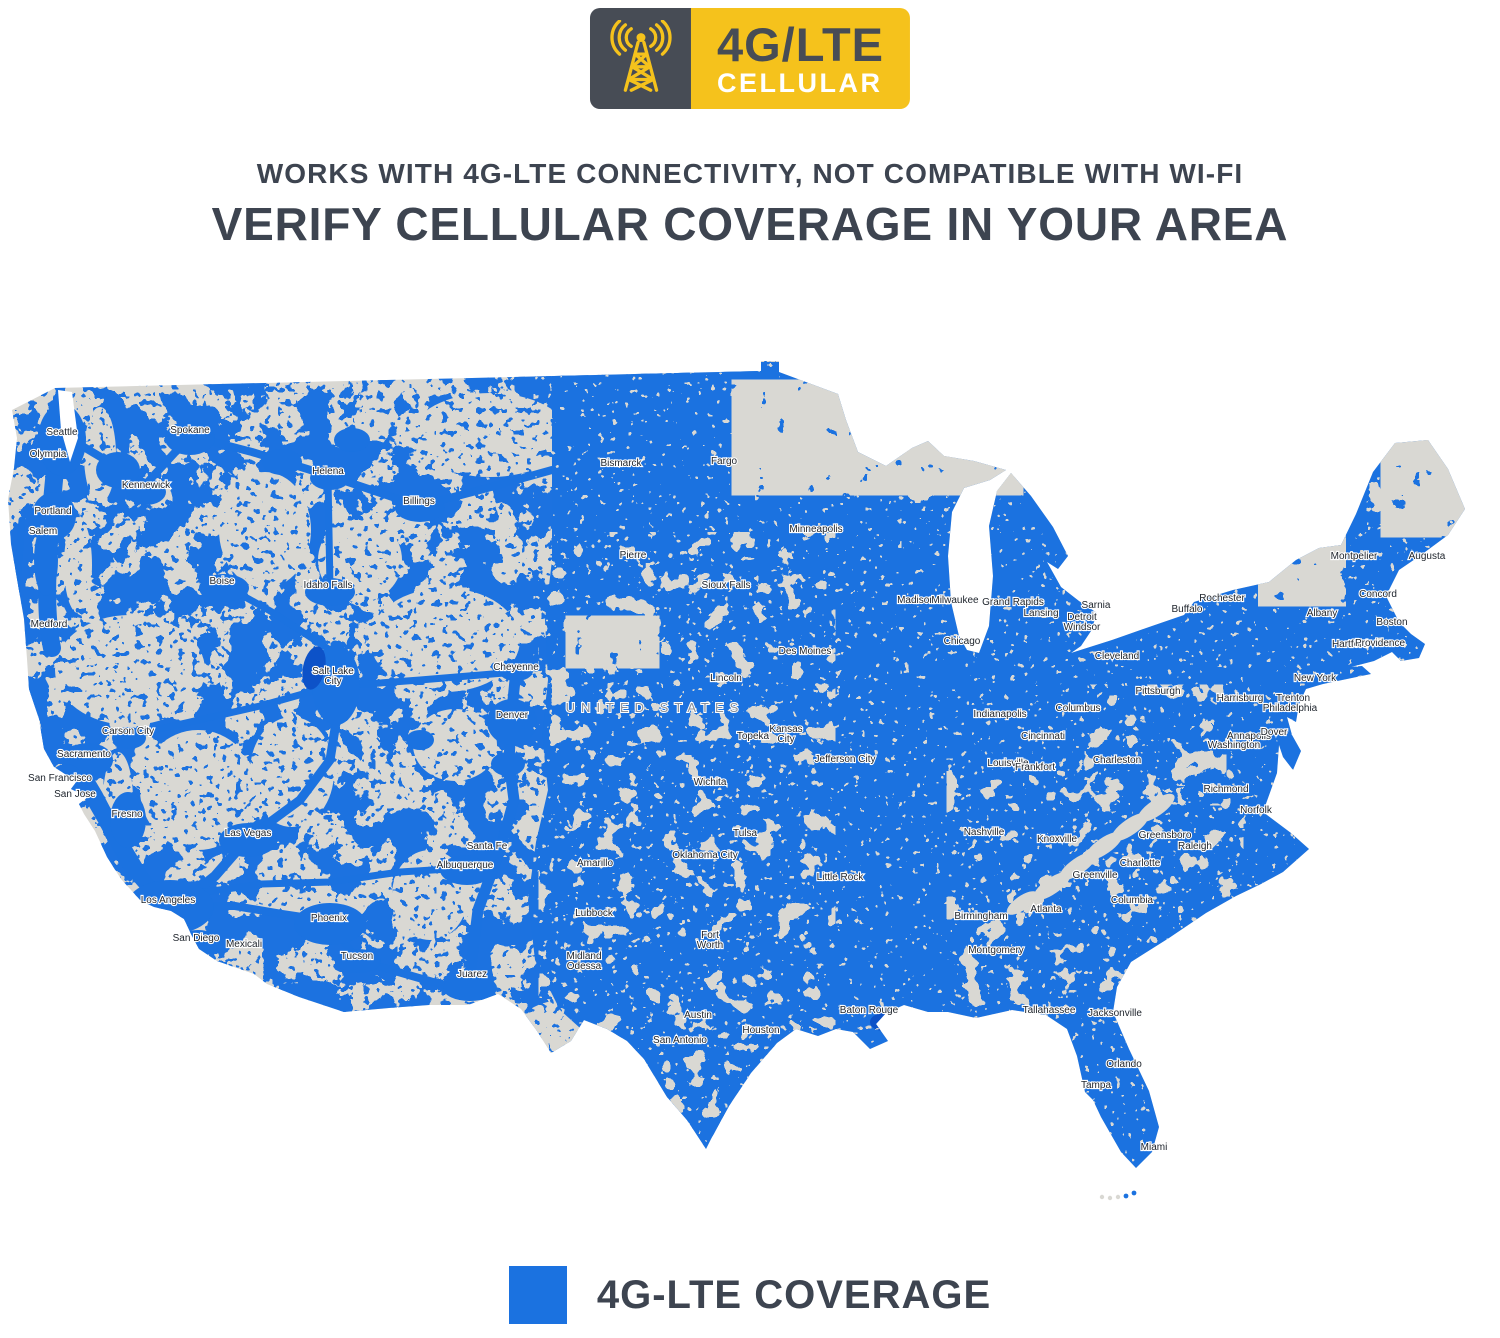  I want to click on city-label: Houston, so click(760, 1030).